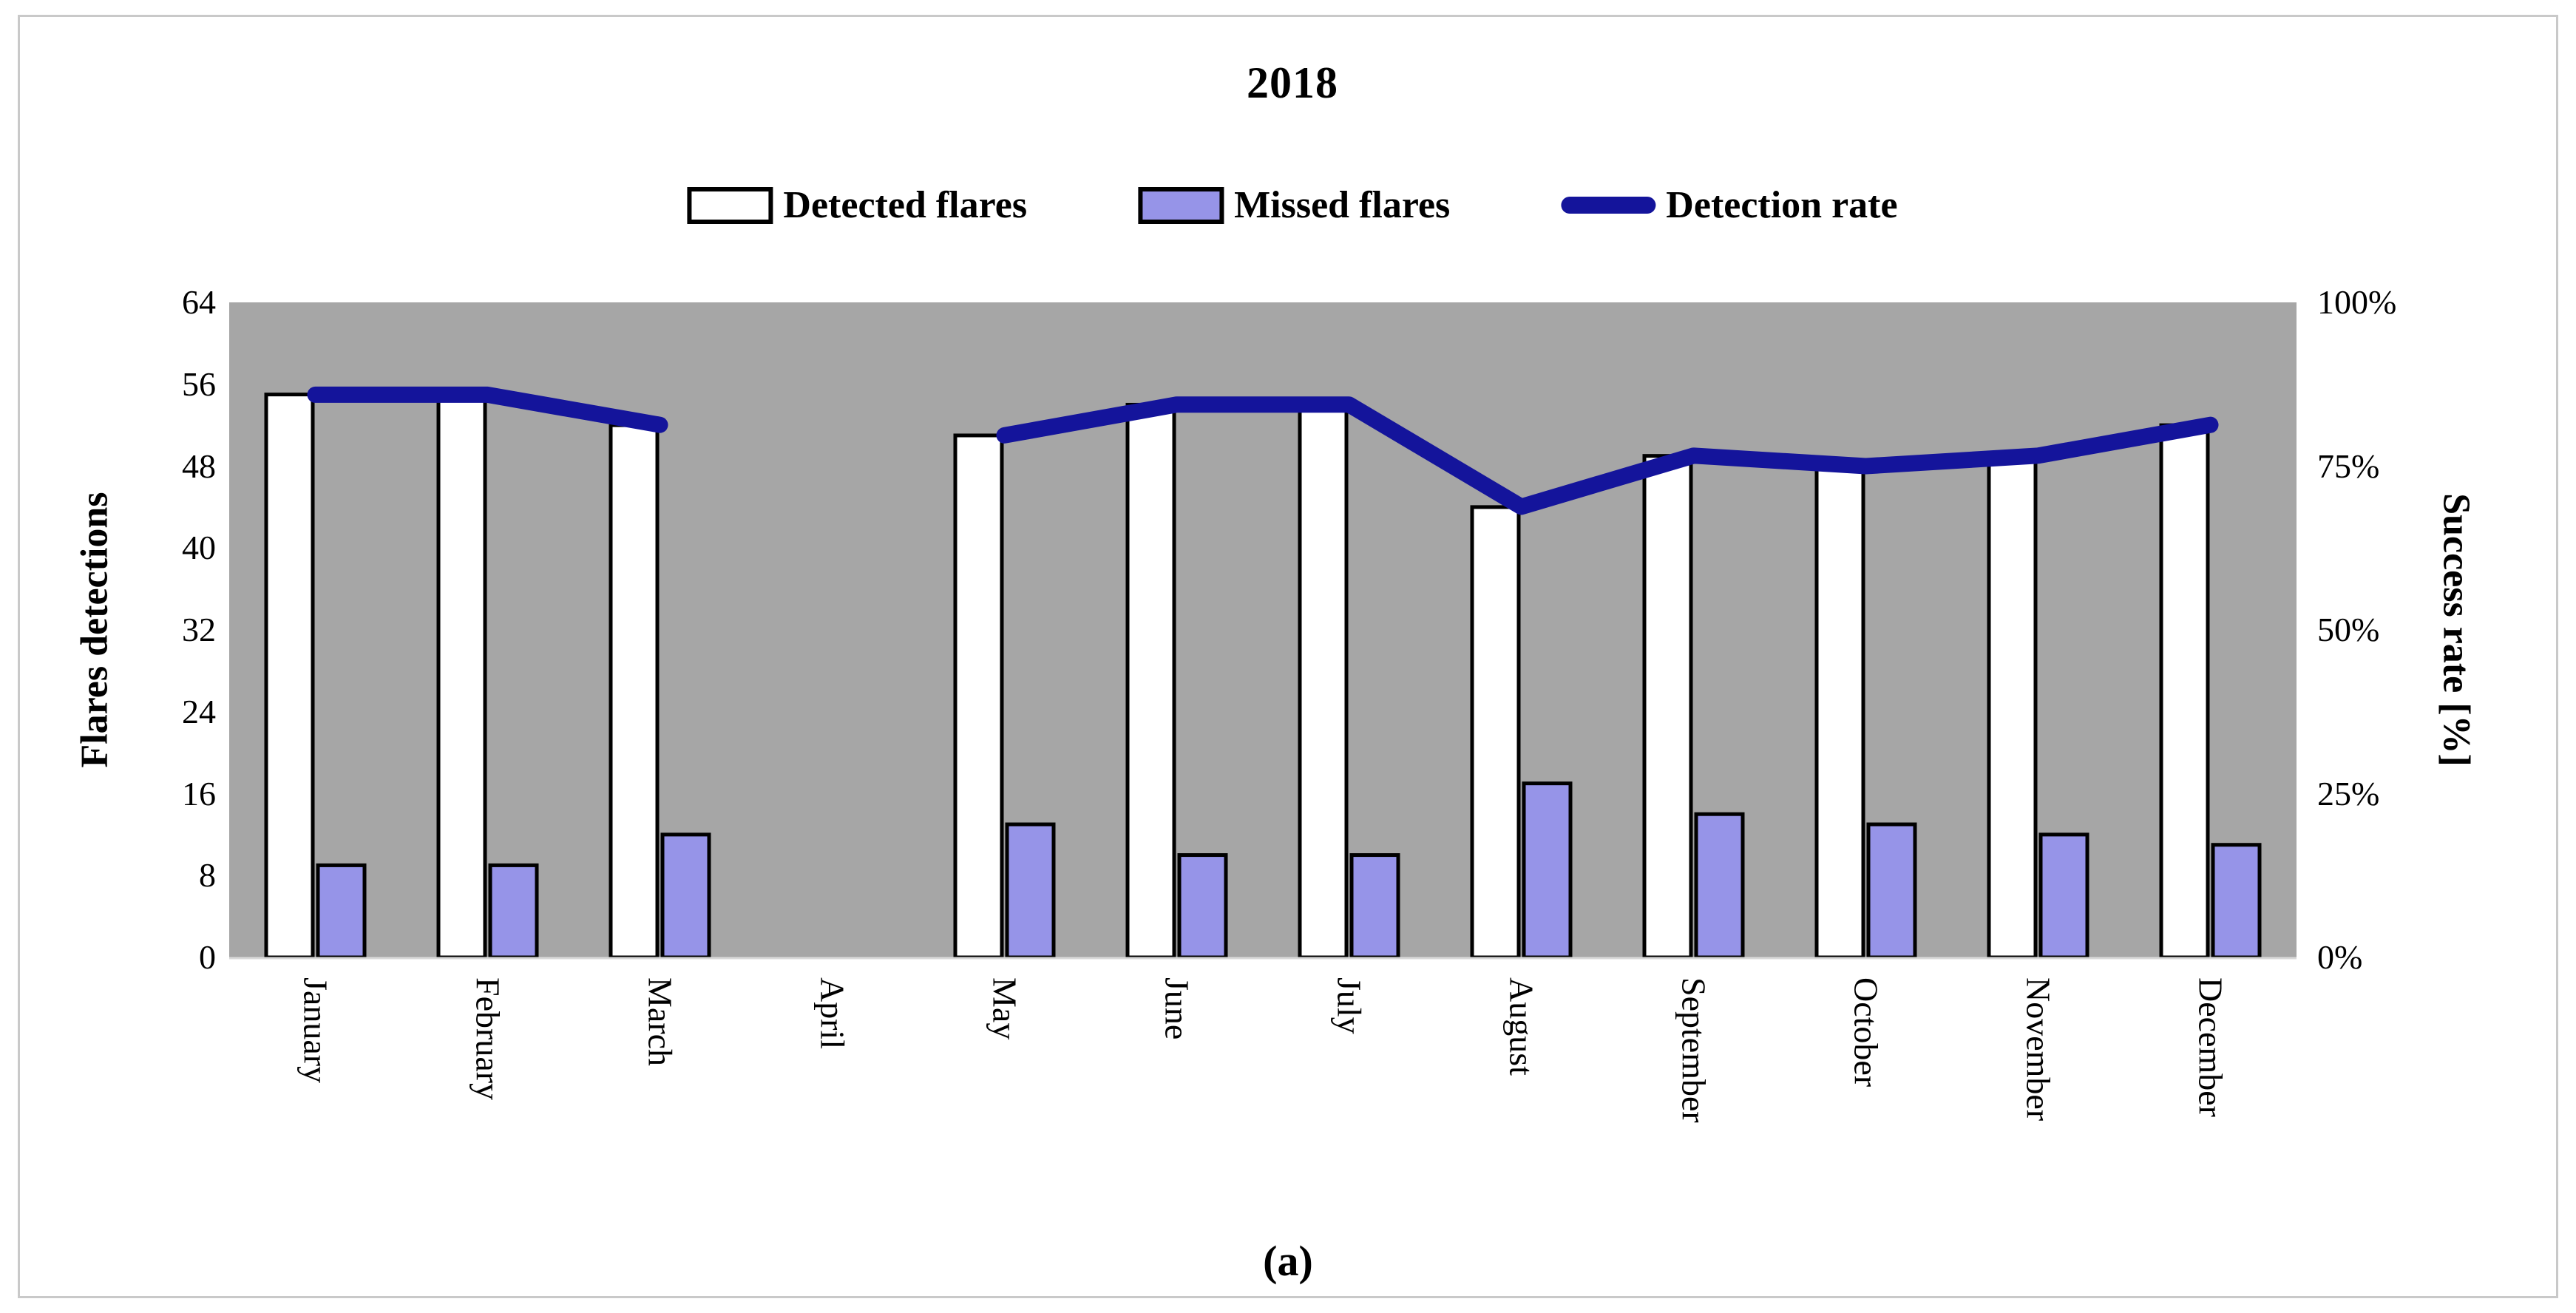  Describe the element at coordinates (2348, 629) in the screenshot. I see `right-axis-tick-50: 50%` at that location.